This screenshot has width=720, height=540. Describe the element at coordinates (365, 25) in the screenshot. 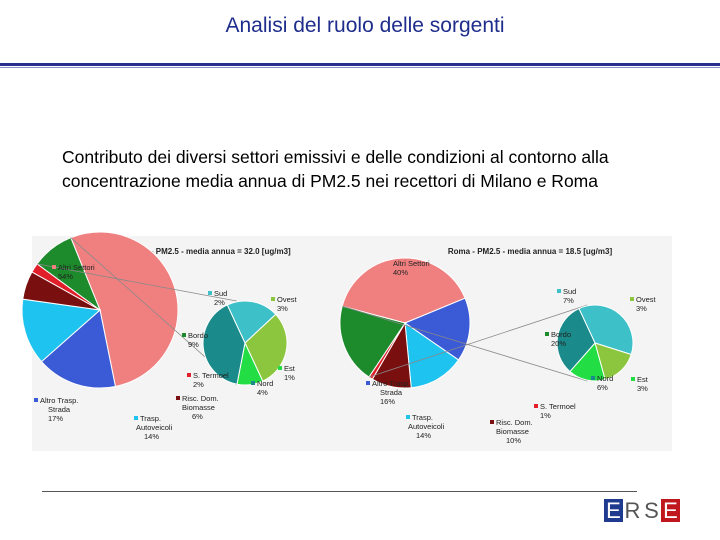

I see `slide-title: Analisi del ruolo delle sorgenti` at that location.